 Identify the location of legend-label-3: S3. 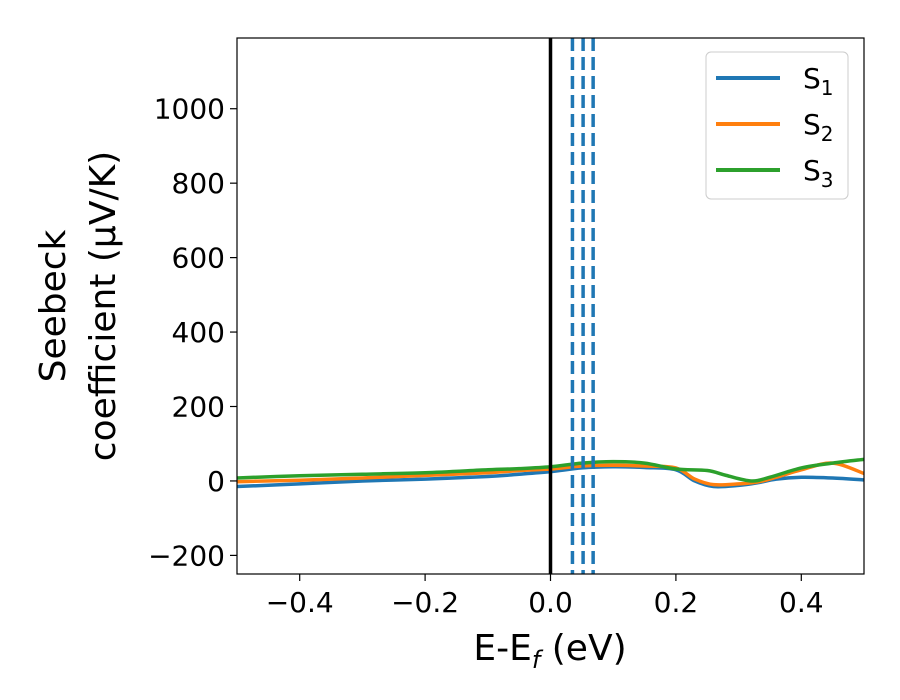
(818, 173).